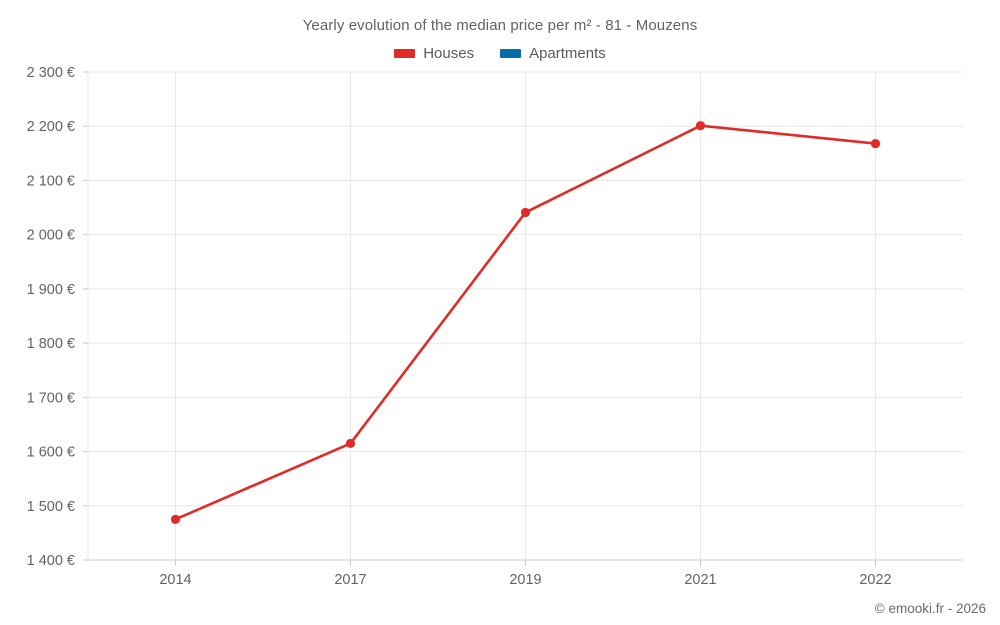  I want to click on y-axis-tick-label: 1 700 €, so click(51, 398).